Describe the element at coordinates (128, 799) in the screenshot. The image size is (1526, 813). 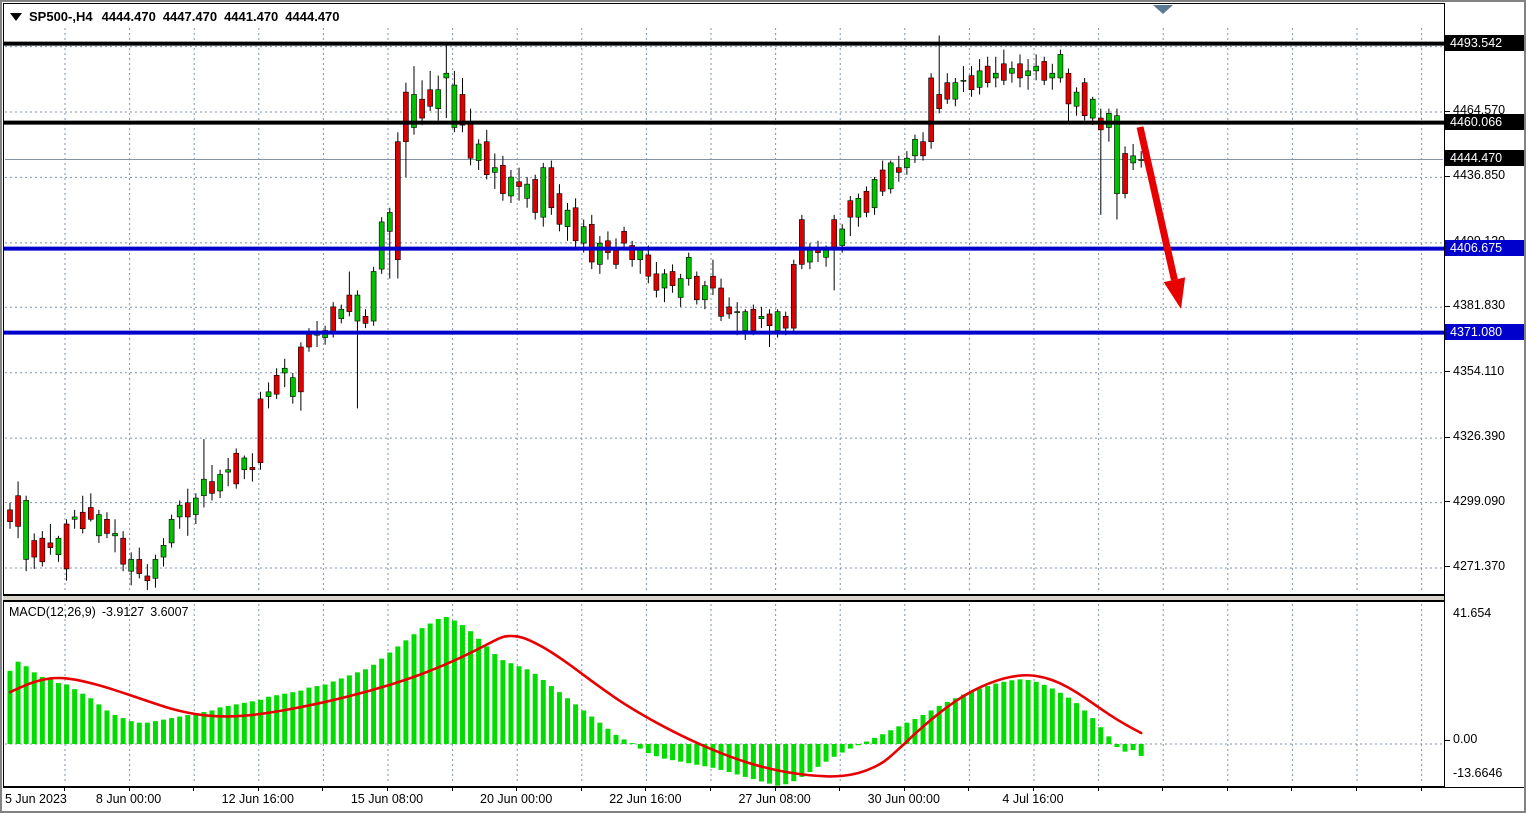
I see `time-label: 8 Jun 00:00` at that location.